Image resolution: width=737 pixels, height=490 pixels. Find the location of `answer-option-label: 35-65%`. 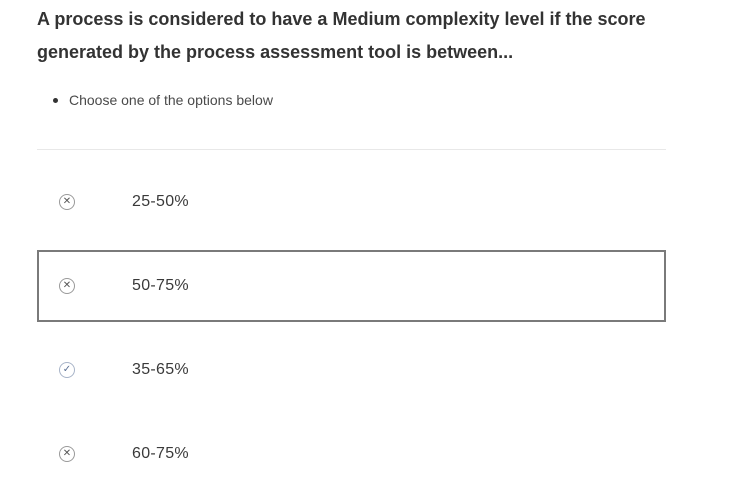

answer-option-label: 35-65% is located at coordinates (160, 369).